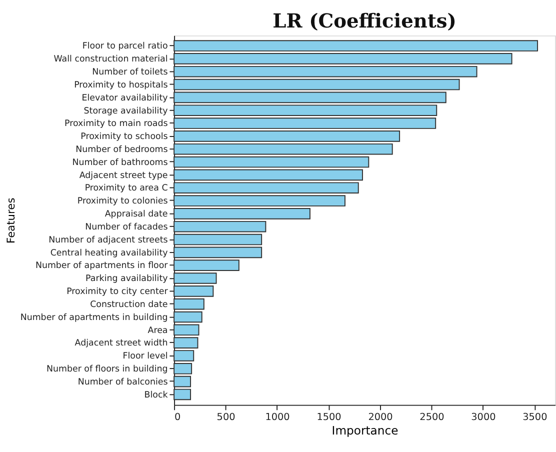 This screenshot has height=452, width=556. I want to click on y-tick-label: Storage availability, so click(126, 111).